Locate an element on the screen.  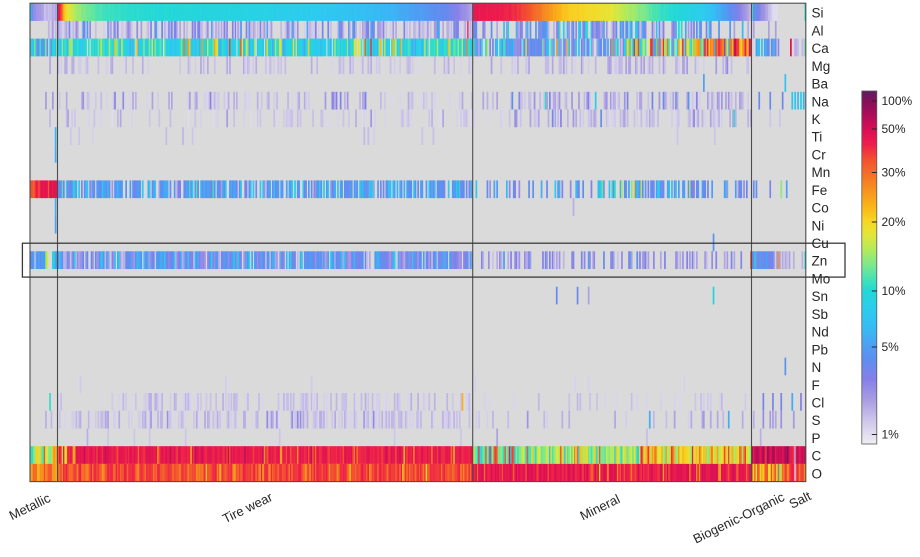
svg-text: Al is located at coordinates (818, 30).